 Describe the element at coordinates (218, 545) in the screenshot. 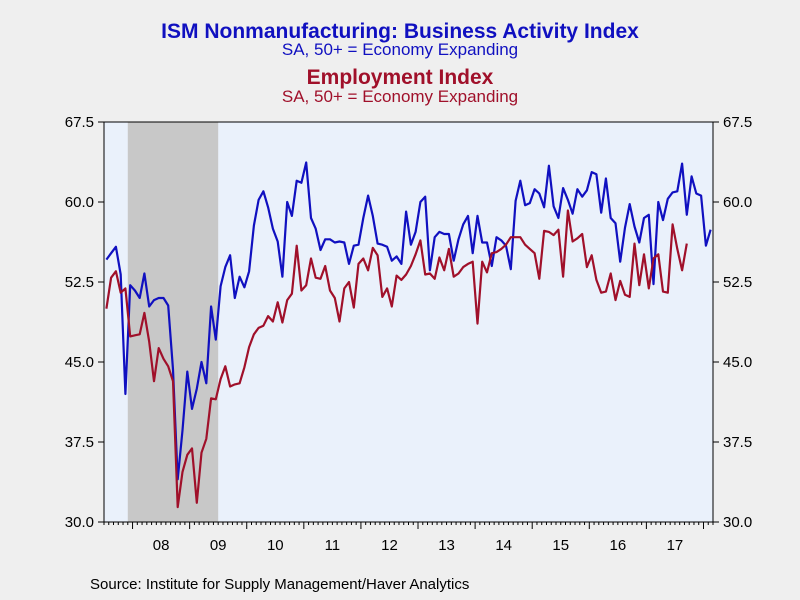

I see `x-tick-label: 09` at that location.